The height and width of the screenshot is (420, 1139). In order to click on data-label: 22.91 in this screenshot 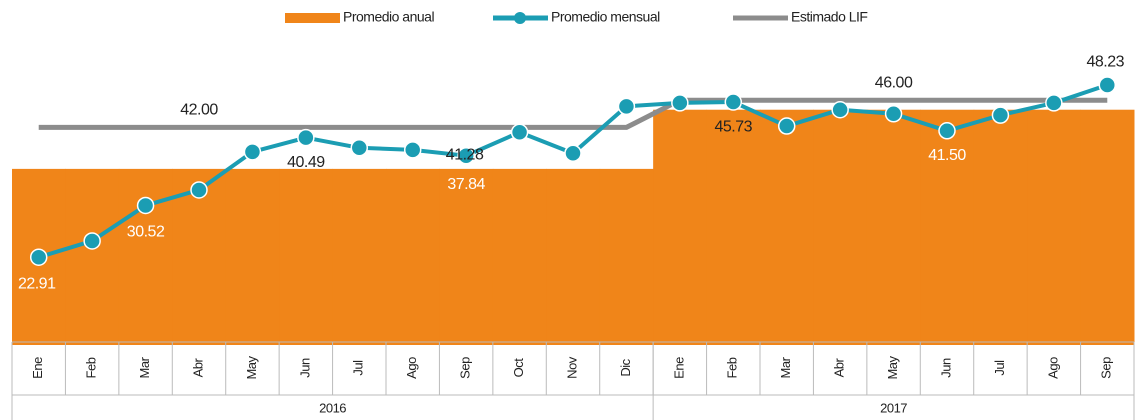, I will do `click(37, 283)`.